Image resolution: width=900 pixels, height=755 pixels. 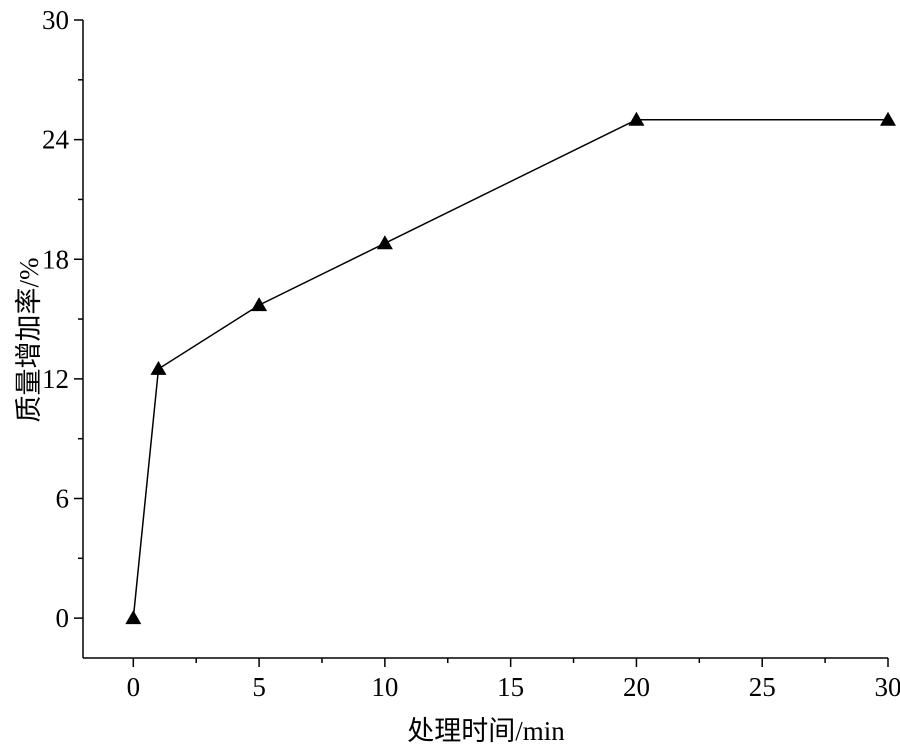 I want to click on y-tick-label: 6, so click(x=63, y=499).